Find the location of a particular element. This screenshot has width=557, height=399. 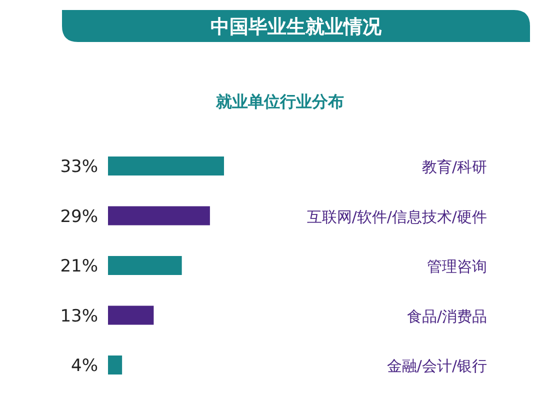

y-tick-label: 互联网/软件/信息技术/硬件 is located at coordinates (396, 217).